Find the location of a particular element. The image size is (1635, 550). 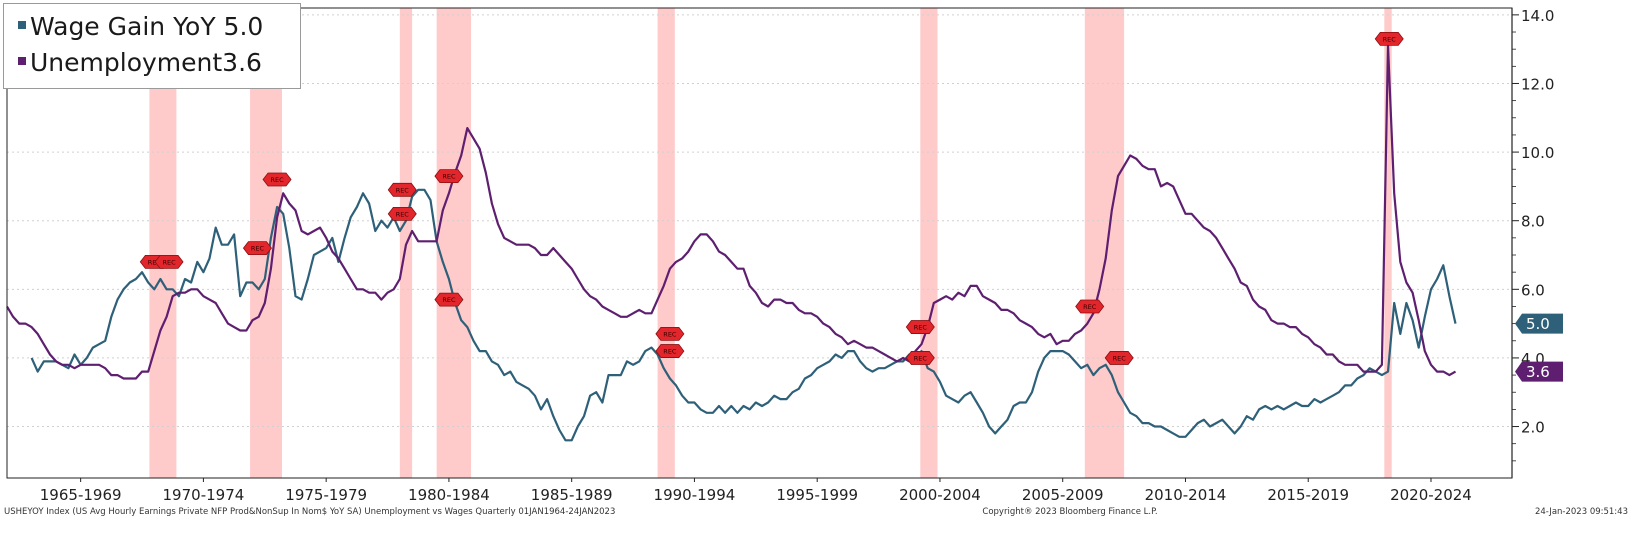

legend-swatch-unemployment is located at coordinates (22, 61).